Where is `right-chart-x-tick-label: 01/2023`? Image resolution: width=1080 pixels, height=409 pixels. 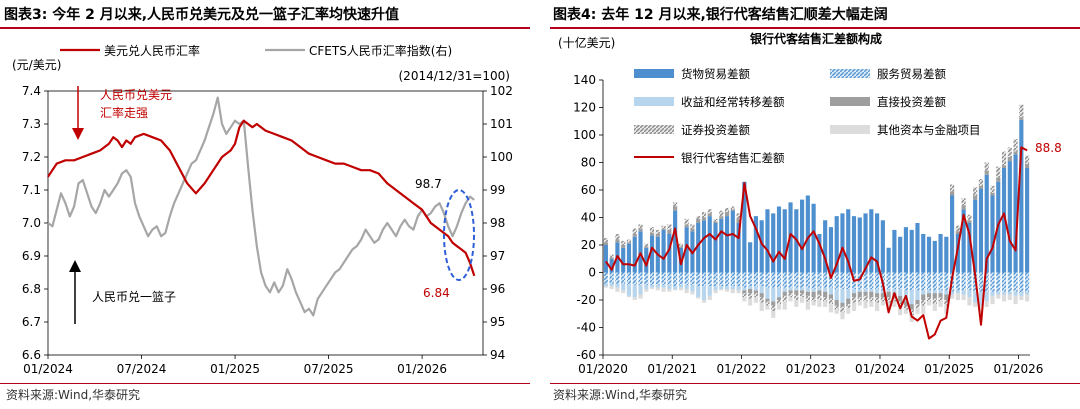 right-chart-x-tick-label: 01/2023 is located at coordinates (811, 369).